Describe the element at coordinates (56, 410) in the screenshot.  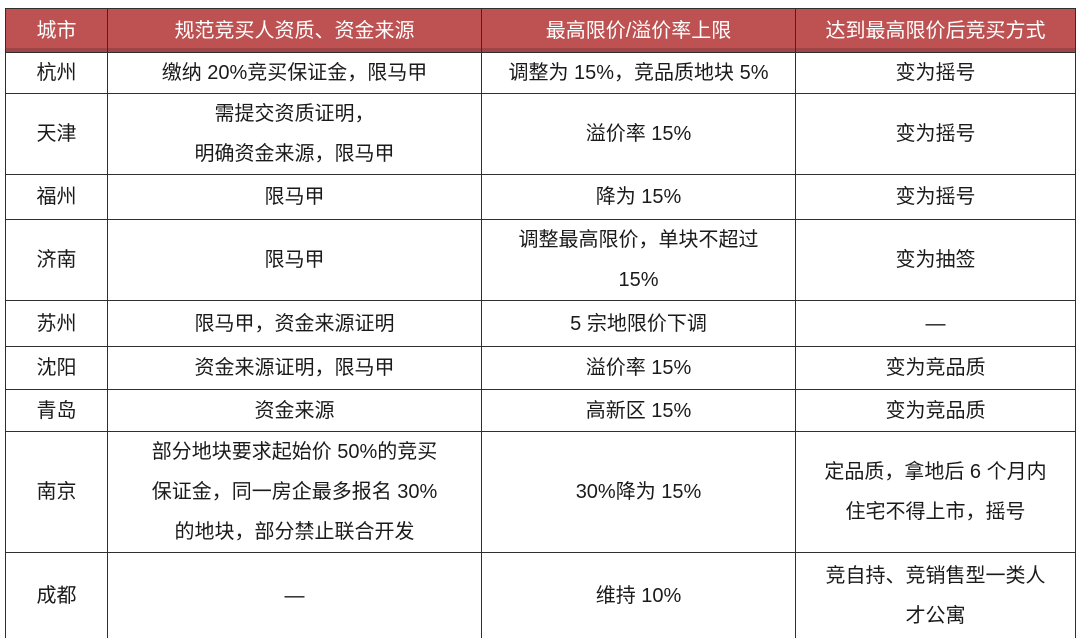
I see `city-cell: 青岛` at that location.